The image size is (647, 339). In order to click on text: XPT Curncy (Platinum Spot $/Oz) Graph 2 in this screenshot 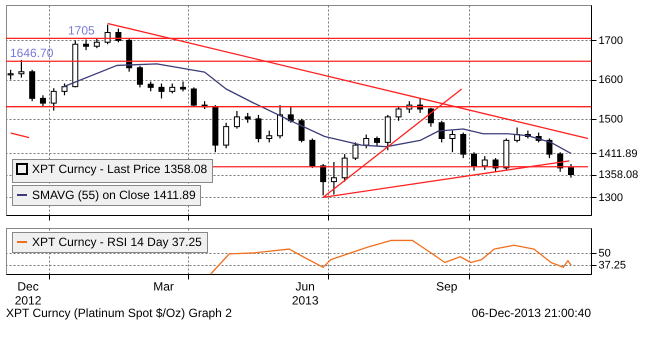, I will do `click(119, 313)`.